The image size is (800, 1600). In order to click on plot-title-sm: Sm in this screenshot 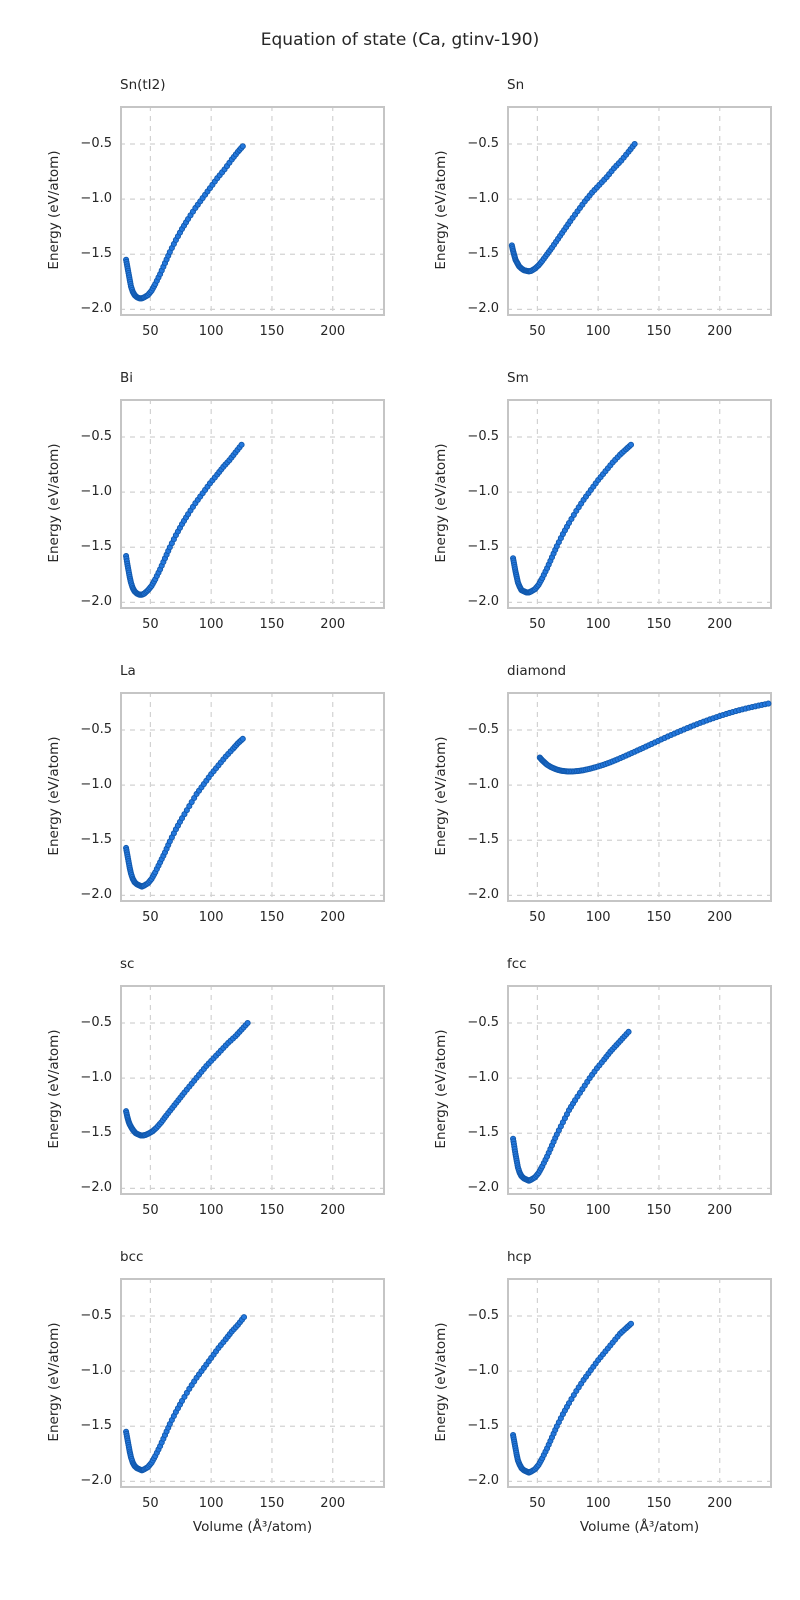, I will do `click(518, 378)`.